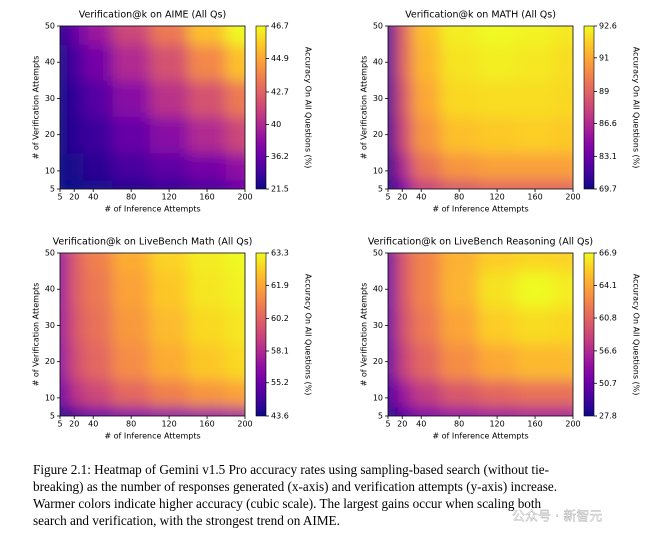 This screenshot has width=660, height=541. Describe the element at coordinates (378, 62) in the screenshot. I see `y-tick-label: 40` at that location.